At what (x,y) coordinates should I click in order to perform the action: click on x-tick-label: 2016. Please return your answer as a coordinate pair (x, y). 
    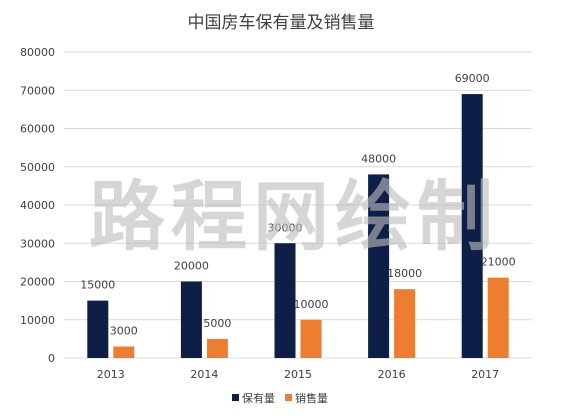
    Looking at the image, I should click on (392, 374).